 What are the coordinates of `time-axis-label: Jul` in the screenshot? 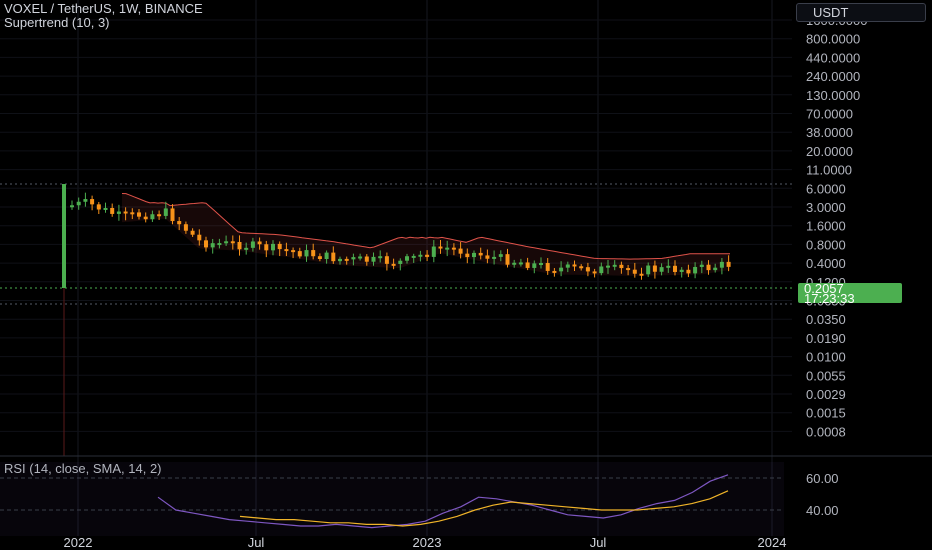 It's located at (256, 542).